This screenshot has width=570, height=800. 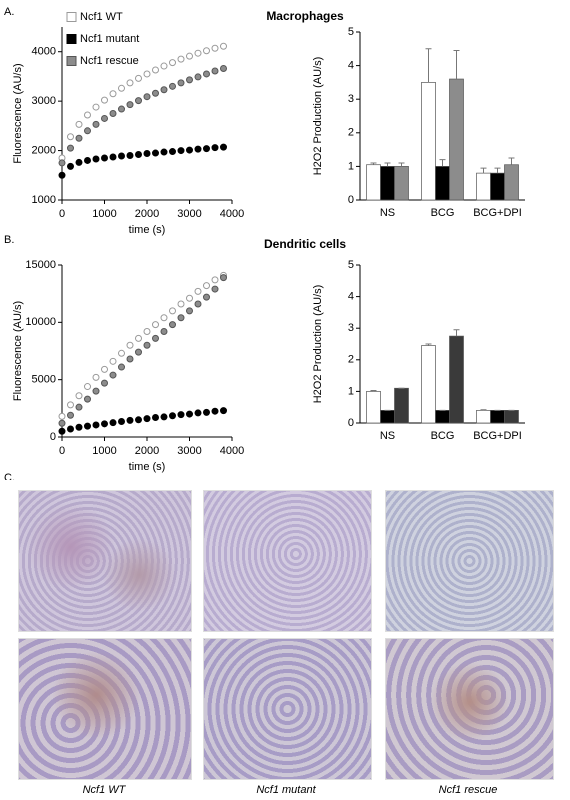 I want to click on y-tick-label: 3000, so click(x=44, y=101).